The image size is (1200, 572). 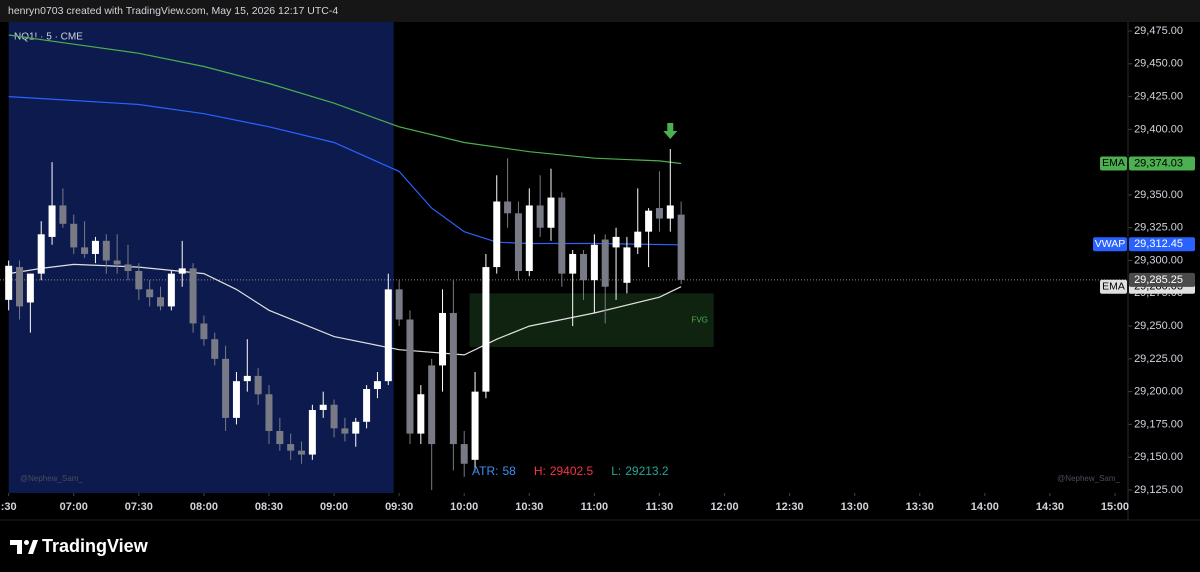 I want to click on stat-value: 29402.5, so click(x=572, y=471).